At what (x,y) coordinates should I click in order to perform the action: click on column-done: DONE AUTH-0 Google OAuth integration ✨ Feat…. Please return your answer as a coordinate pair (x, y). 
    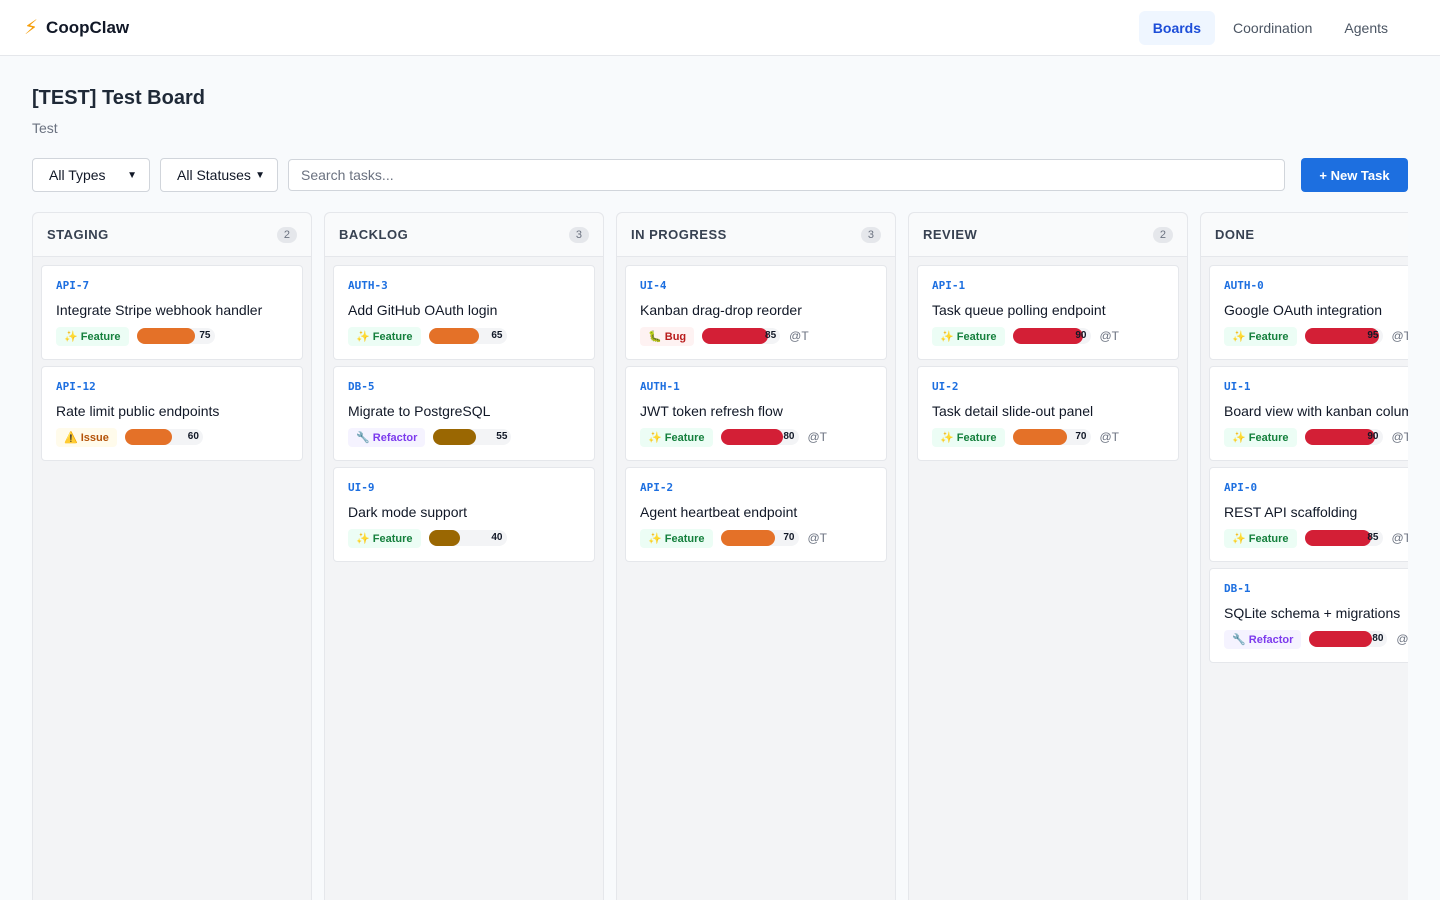
    Looking at the image, I should click on (1304, 556).